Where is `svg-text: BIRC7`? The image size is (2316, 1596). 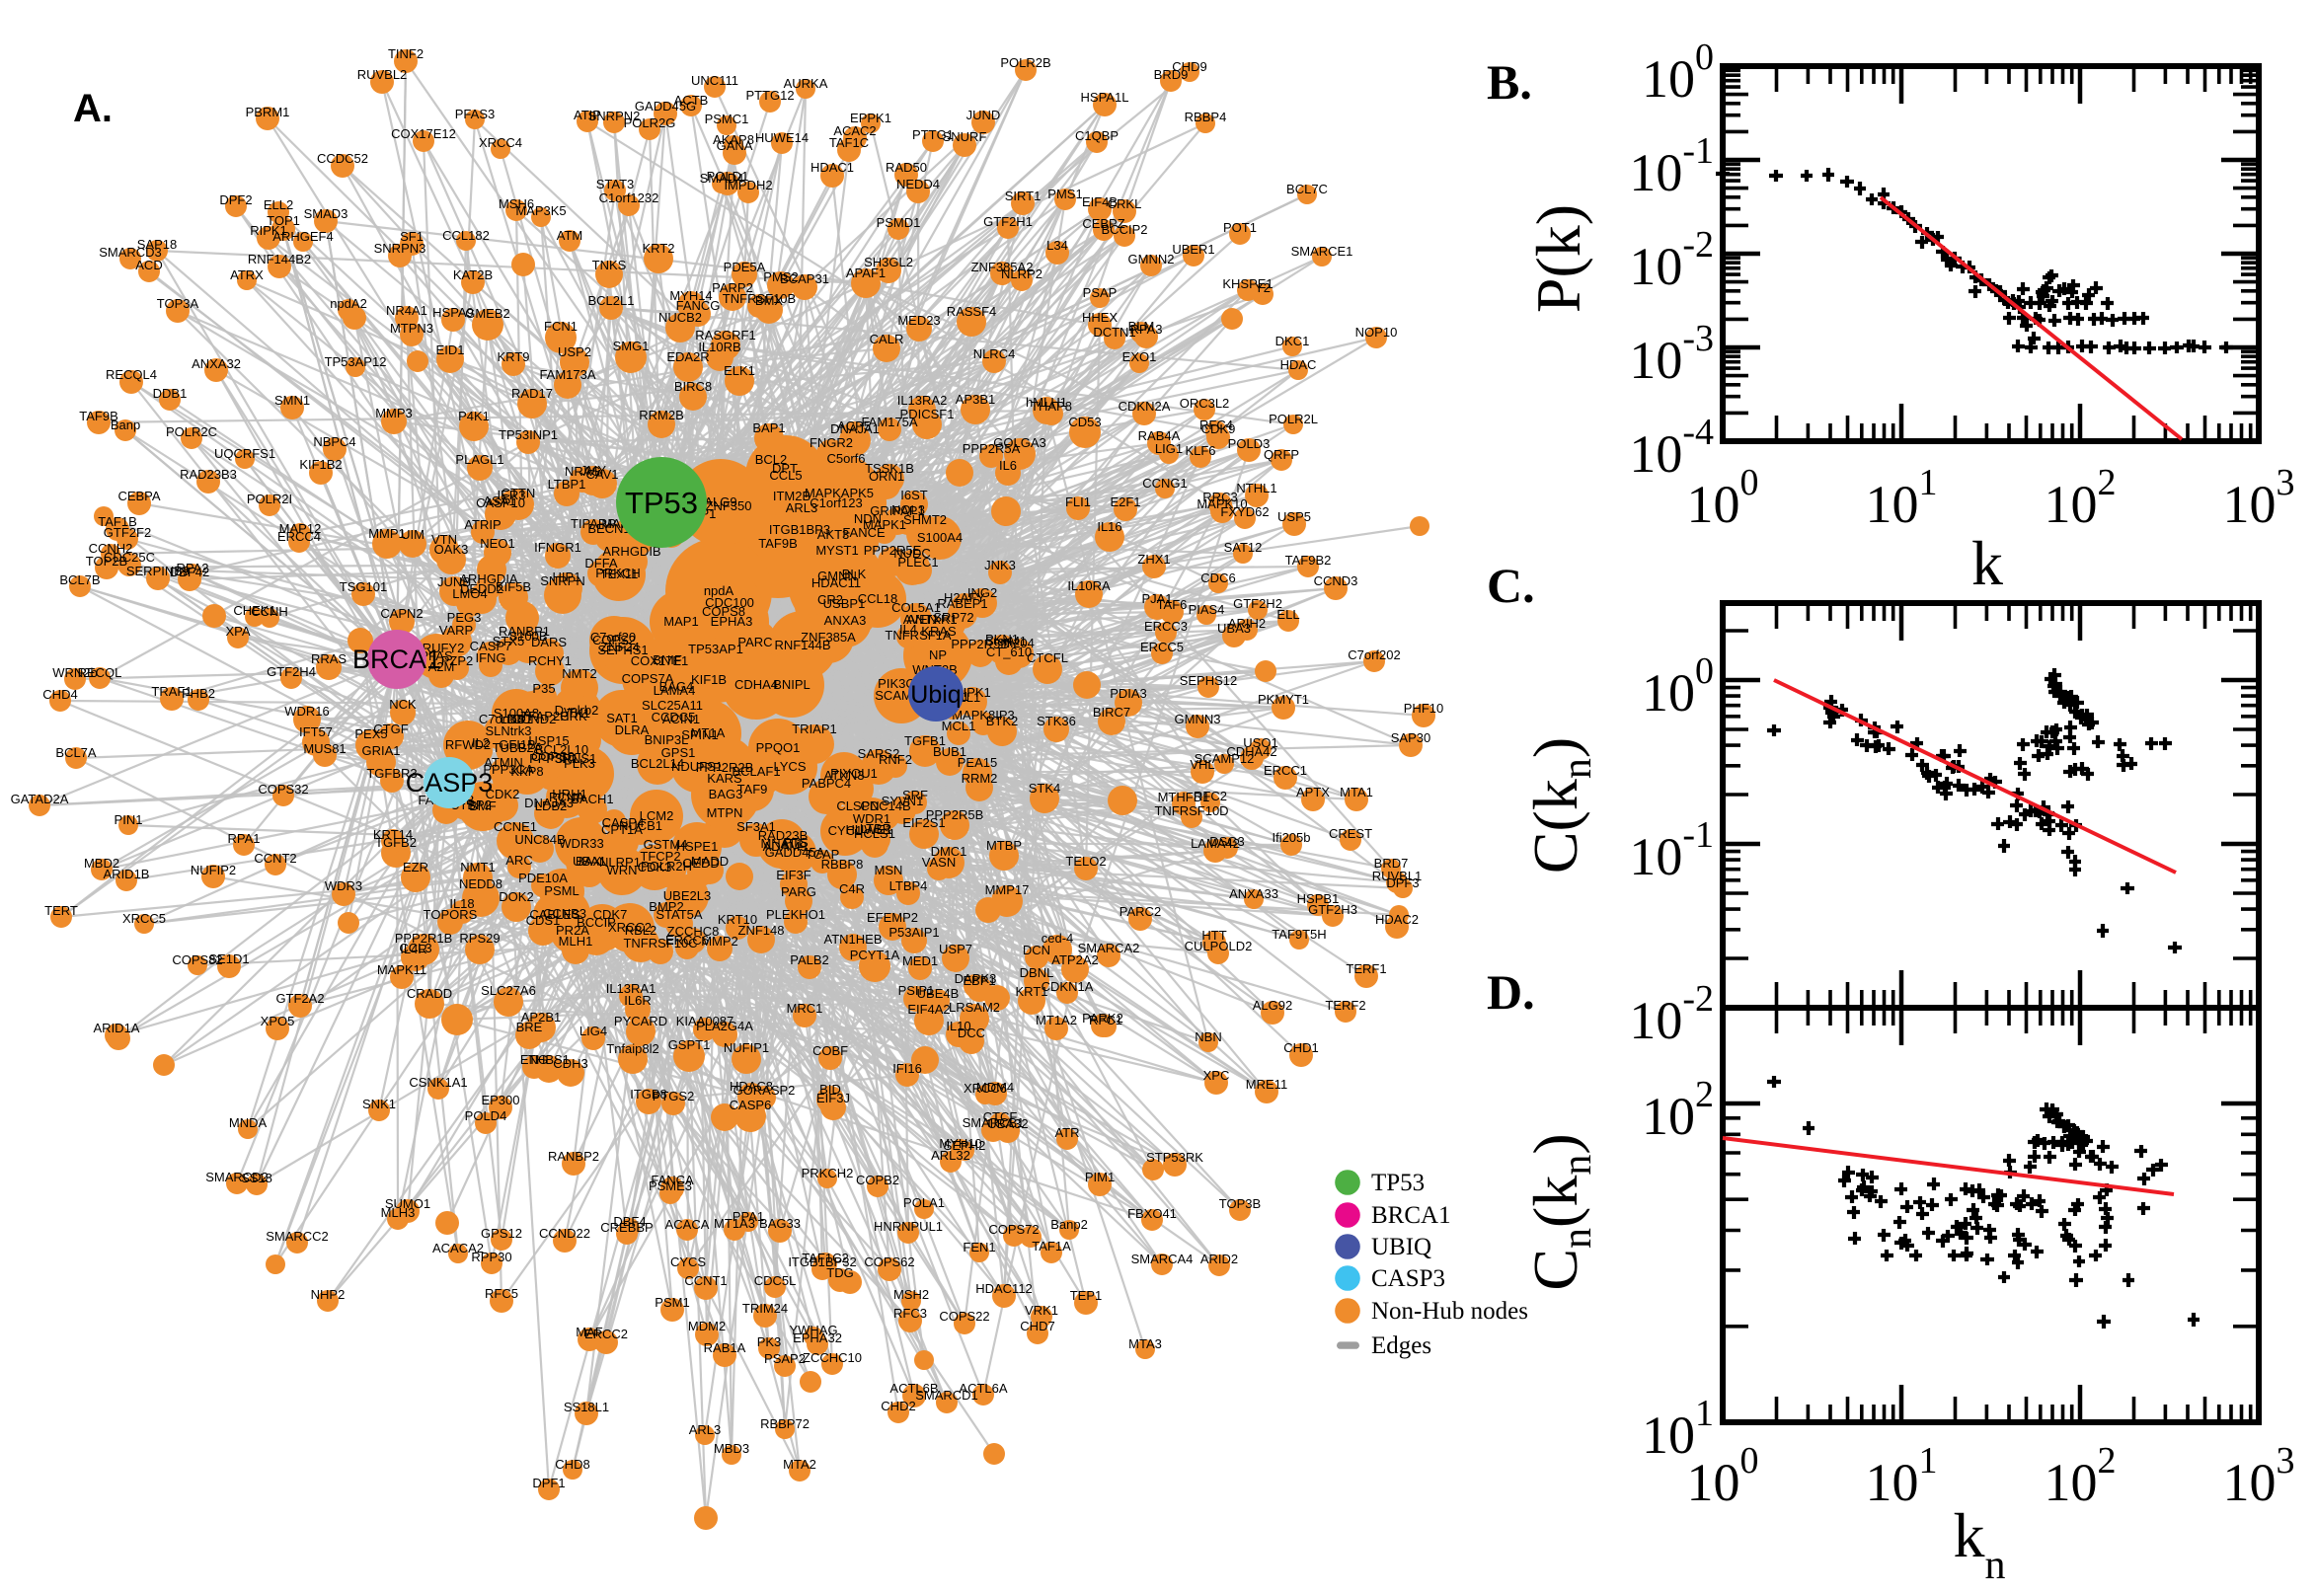
svg-text: BIRC7 is located at coordinates (1111, 712).